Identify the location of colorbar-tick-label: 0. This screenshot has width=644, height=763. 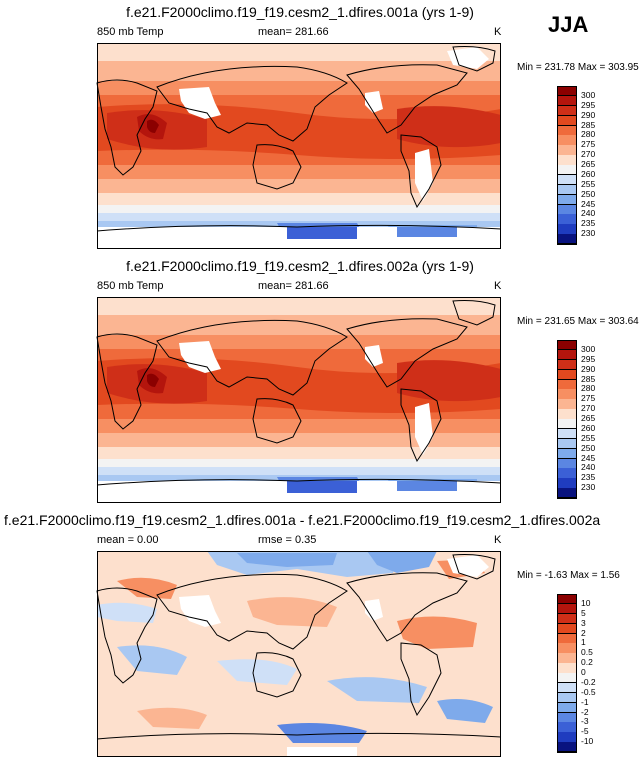
(583, 672).